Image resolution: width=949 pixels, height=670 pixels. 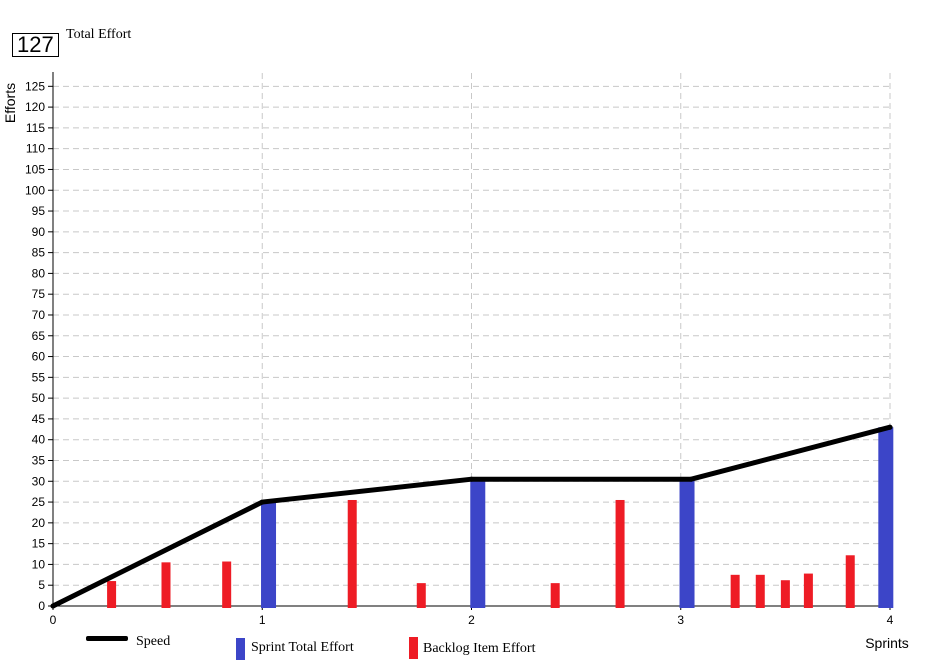 I want to click on y-tick-label: 5, so click(x=41, y=585).